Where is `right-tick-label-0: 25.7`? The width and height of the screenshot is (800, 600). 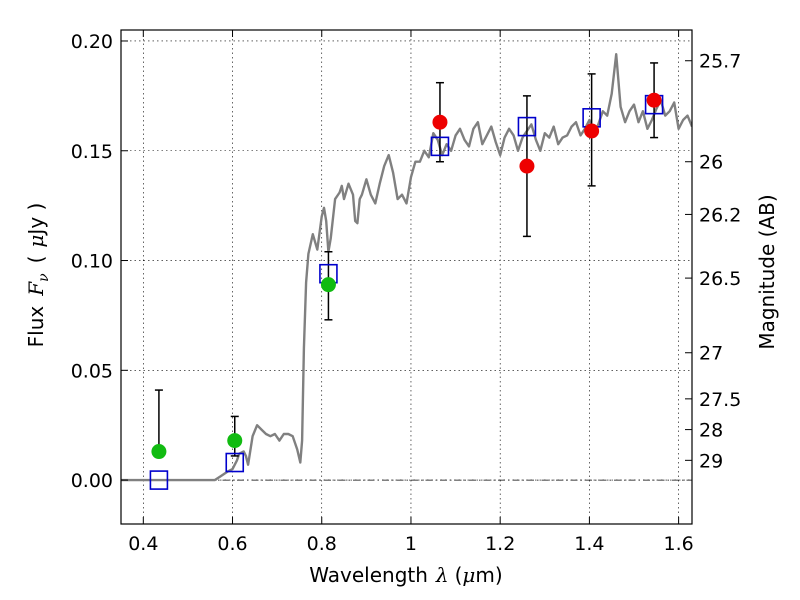 right-tick-label-0: 25.7 is located at coordinates (720, 62).